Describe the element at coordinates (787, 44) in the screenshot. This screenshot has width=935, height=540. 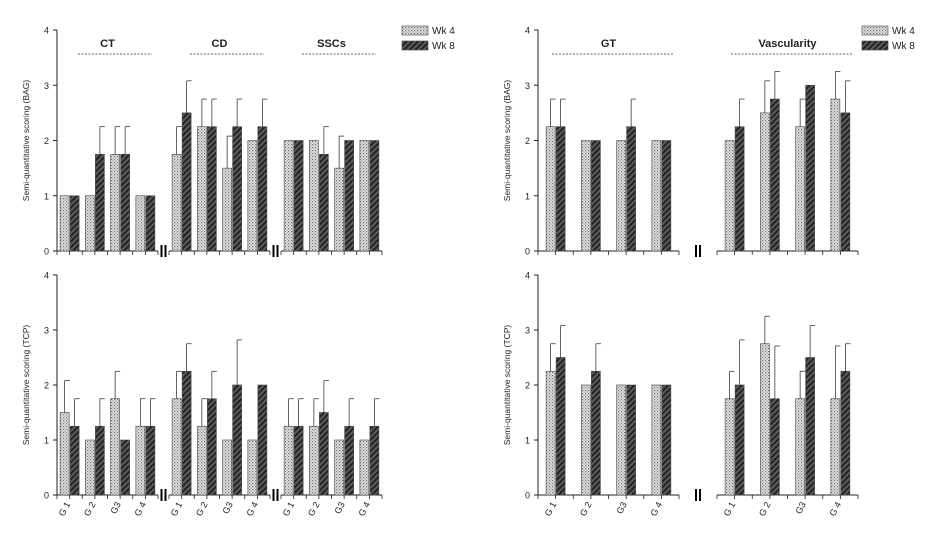
I see `group-label: Vascularity` at that location.